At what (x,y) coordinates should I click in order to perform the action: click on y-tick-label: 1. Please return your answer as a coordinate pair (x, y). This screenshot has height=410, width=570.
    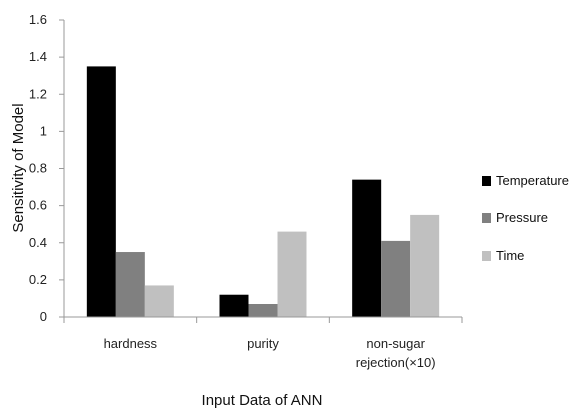
    Looking at the image, I should click on (43, 130).